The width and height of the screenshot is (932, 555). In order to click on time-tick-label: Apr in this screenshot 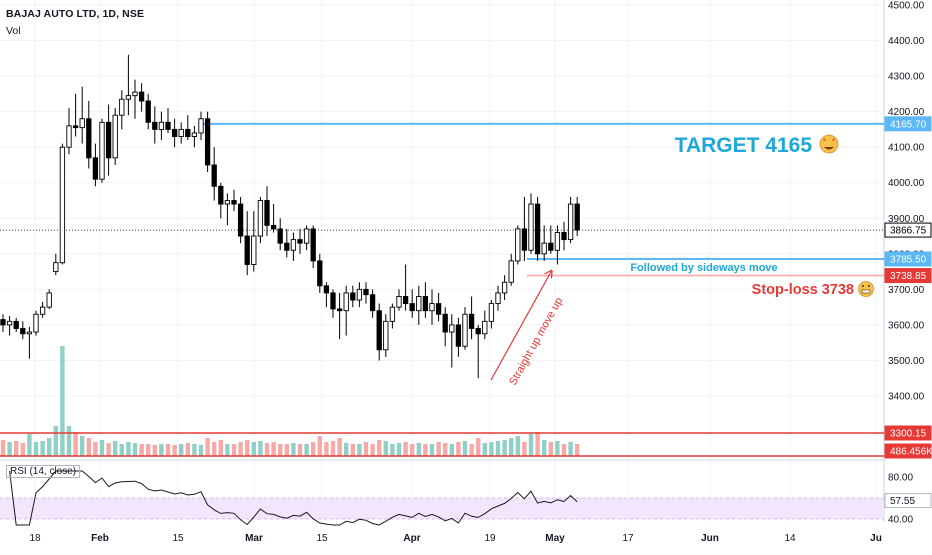, I will do `click(411, 538)`.